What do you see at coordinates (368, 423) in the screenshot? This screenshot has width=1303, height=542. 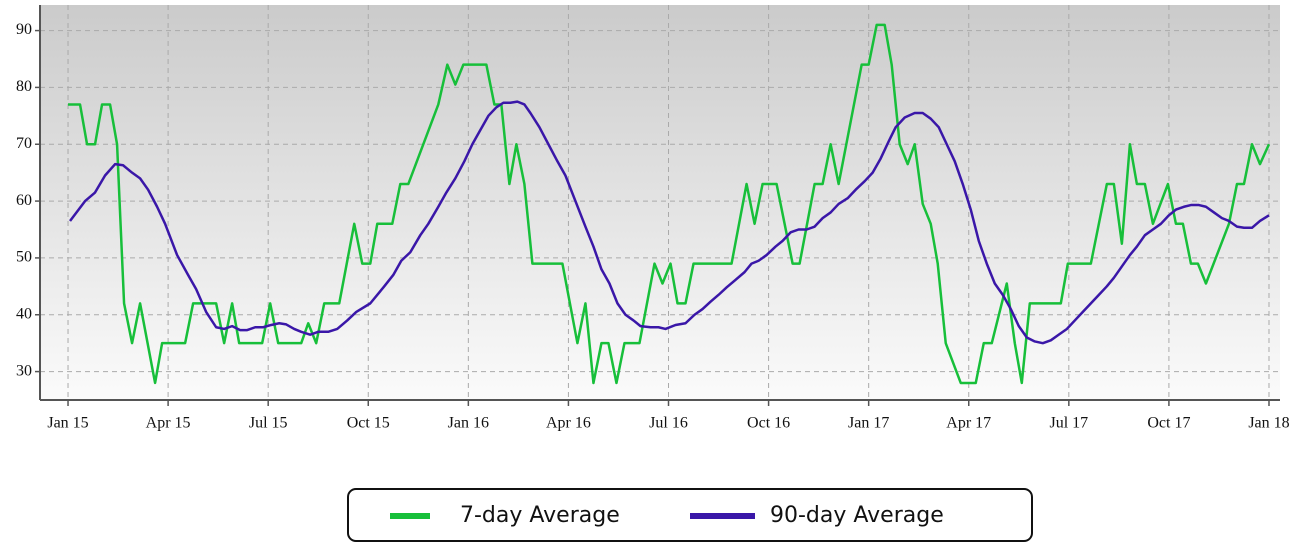 I see `x-tick-label: Oct 15` at bounding box center [368, 423].